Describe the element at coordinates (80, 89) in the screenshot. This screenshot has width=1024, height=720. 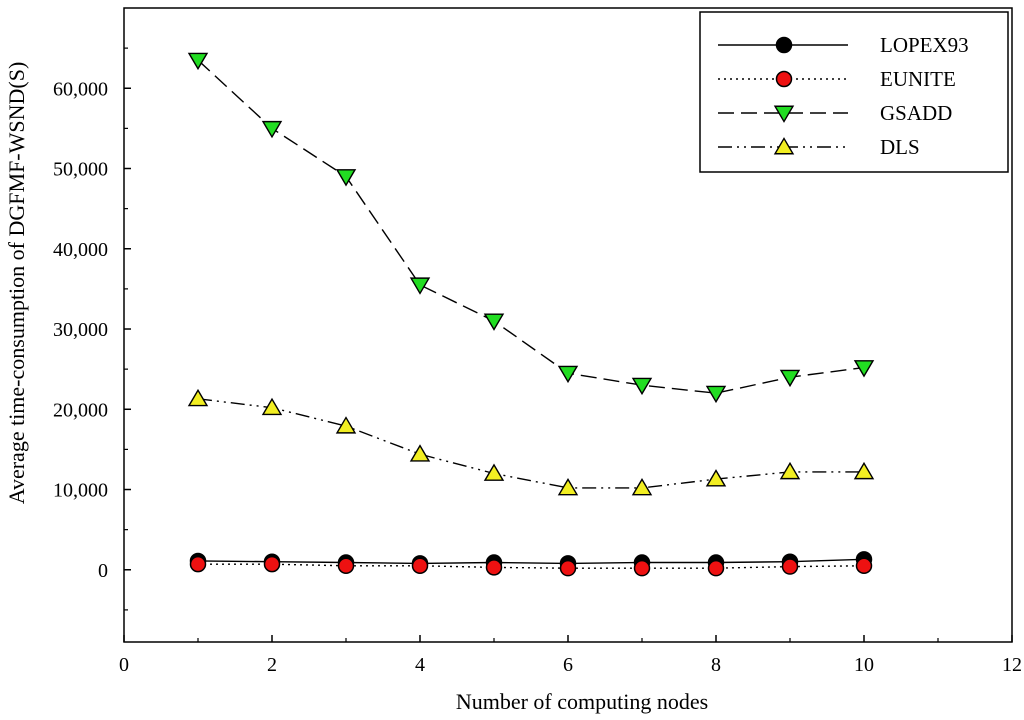
I see `y-tick-label: 60,000` at that location.